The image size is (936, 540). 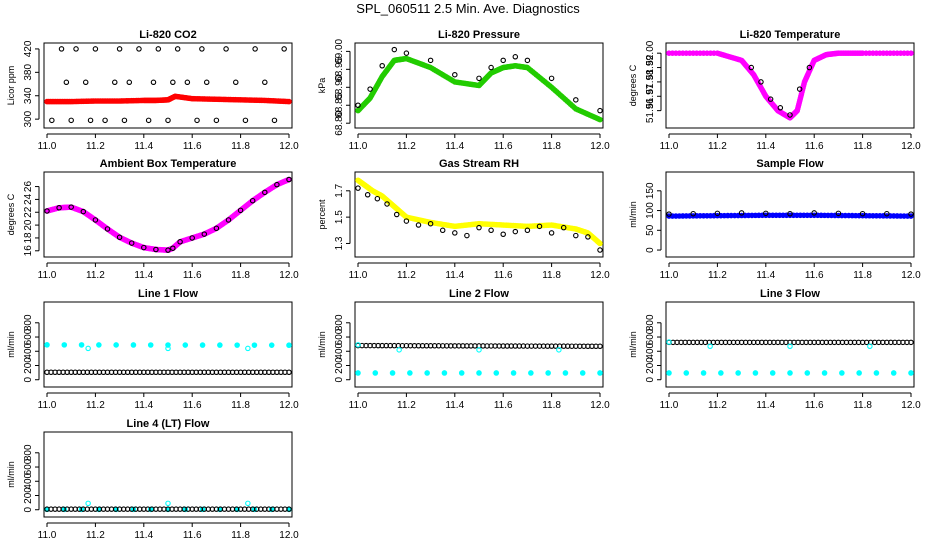 What do you see at coordinates (168, 99) in the screenshot?
I see `series-co2` at bounding box center [168, 99].